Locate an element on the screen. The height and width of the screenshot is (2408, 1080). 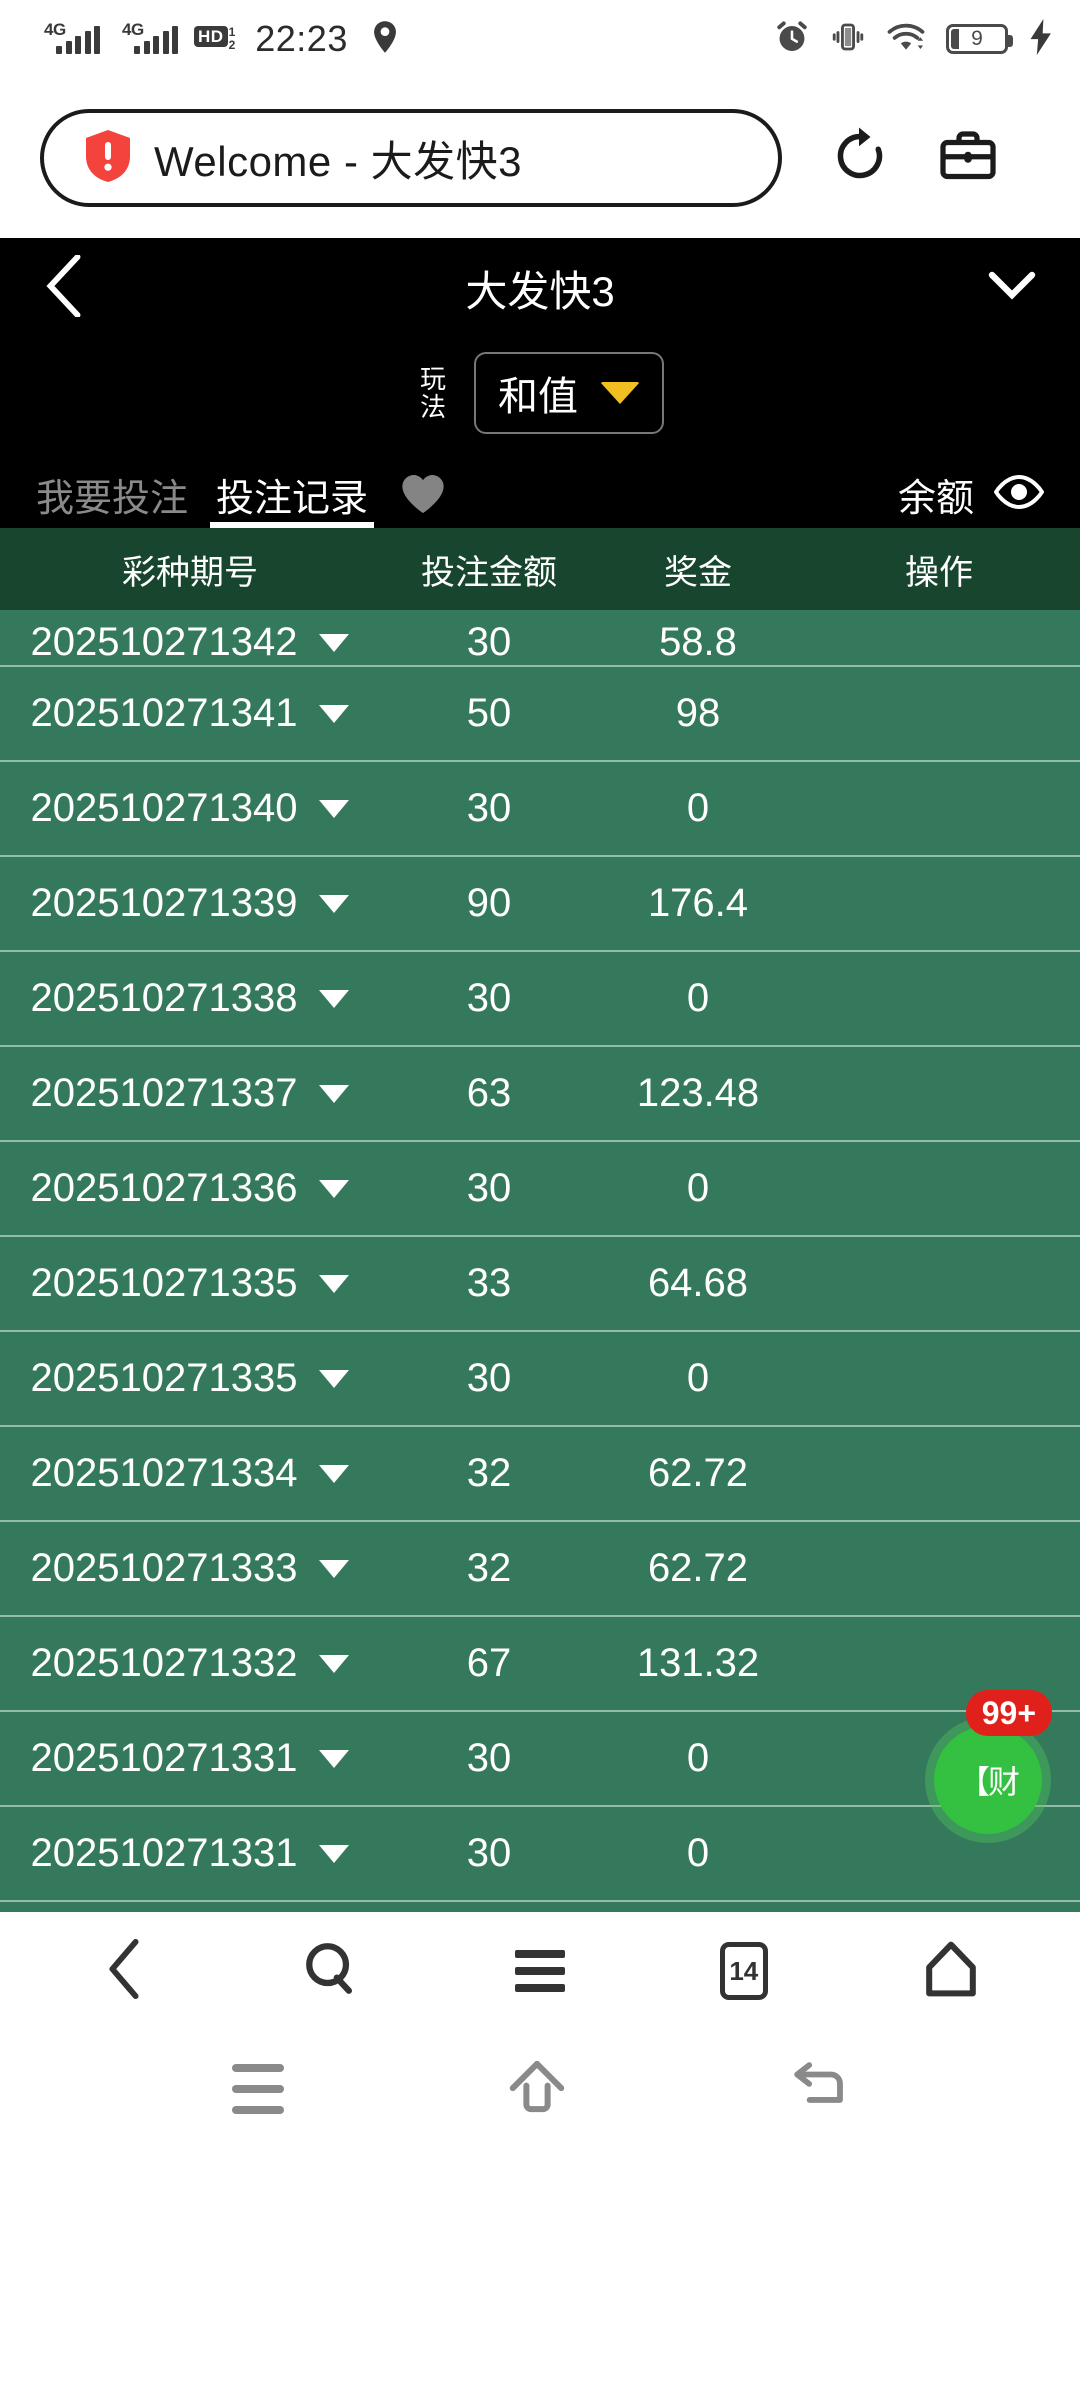
cell-period: 202510271332 is located at coordinates (190, 1663).